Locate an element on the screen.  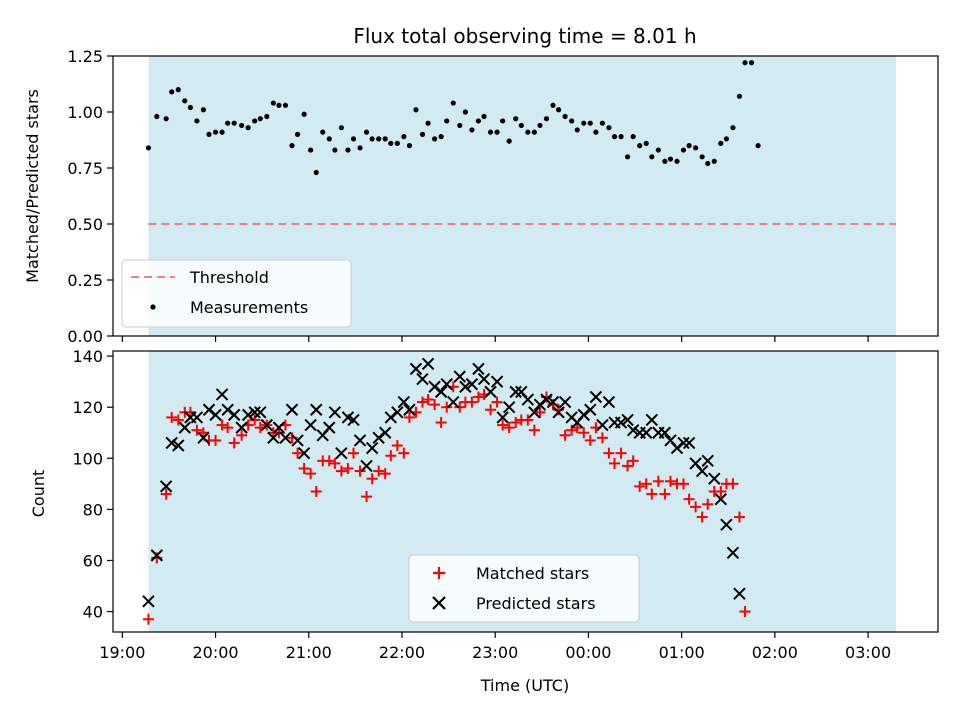
x-tick-label: 21:00 is located at coordinates (309, 652).